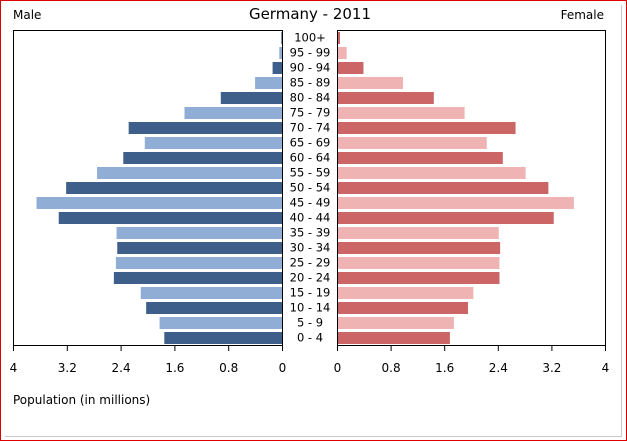 This screenshot has height=441, width=627. What do you see at coordinates (606, 368) in the screenshot?
I see `female-axis-tick-label: 4` at bounding box center [606, 368].